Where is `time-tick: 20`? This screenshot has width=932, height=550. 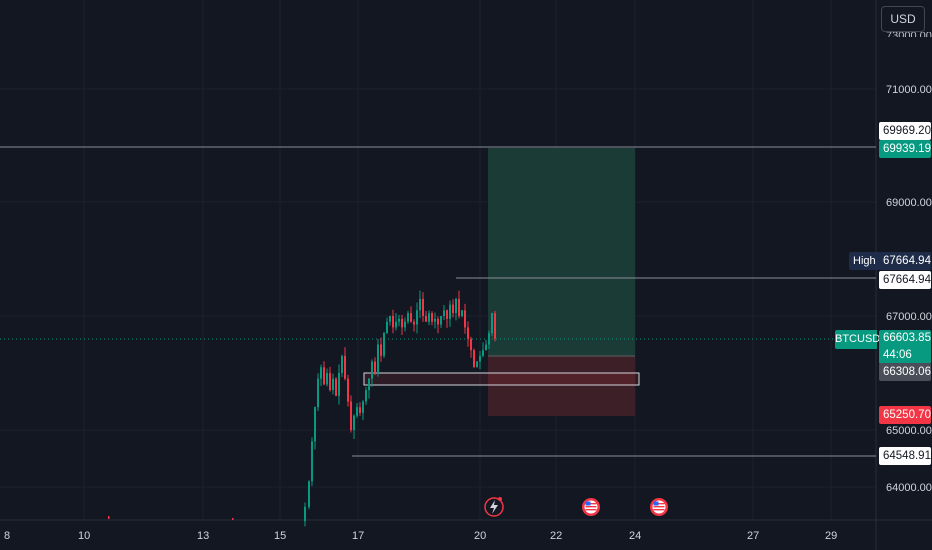 time-tick: 20 is located at coordinates (480, 536).